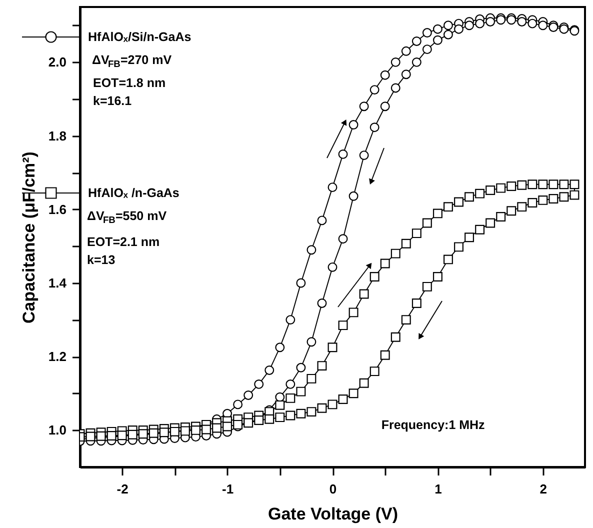 The width and height of the screenshot is (593, 528). I want to click on x-tick-label: -1, so click(228, 489).